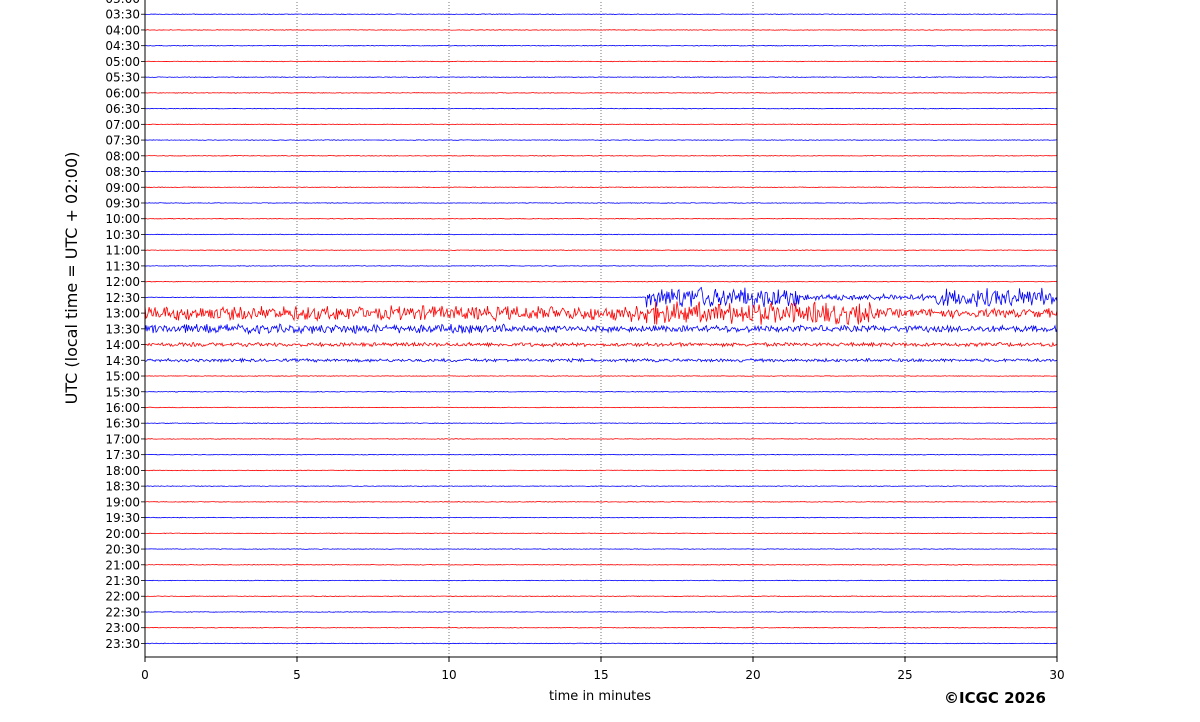 This screenshot has height=722, width=1200. What do you see at coordinates (752, 675) in the screenshot?
I see `x-tick-label-20: 20` at bounding box center [752, 675].